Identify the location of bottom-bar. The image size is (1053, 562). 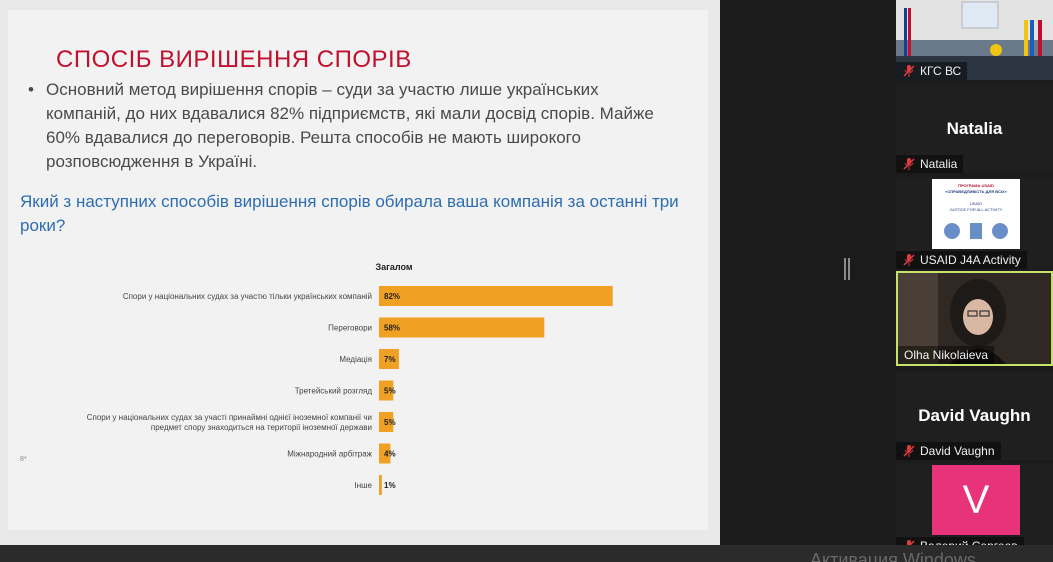
(526, 553).